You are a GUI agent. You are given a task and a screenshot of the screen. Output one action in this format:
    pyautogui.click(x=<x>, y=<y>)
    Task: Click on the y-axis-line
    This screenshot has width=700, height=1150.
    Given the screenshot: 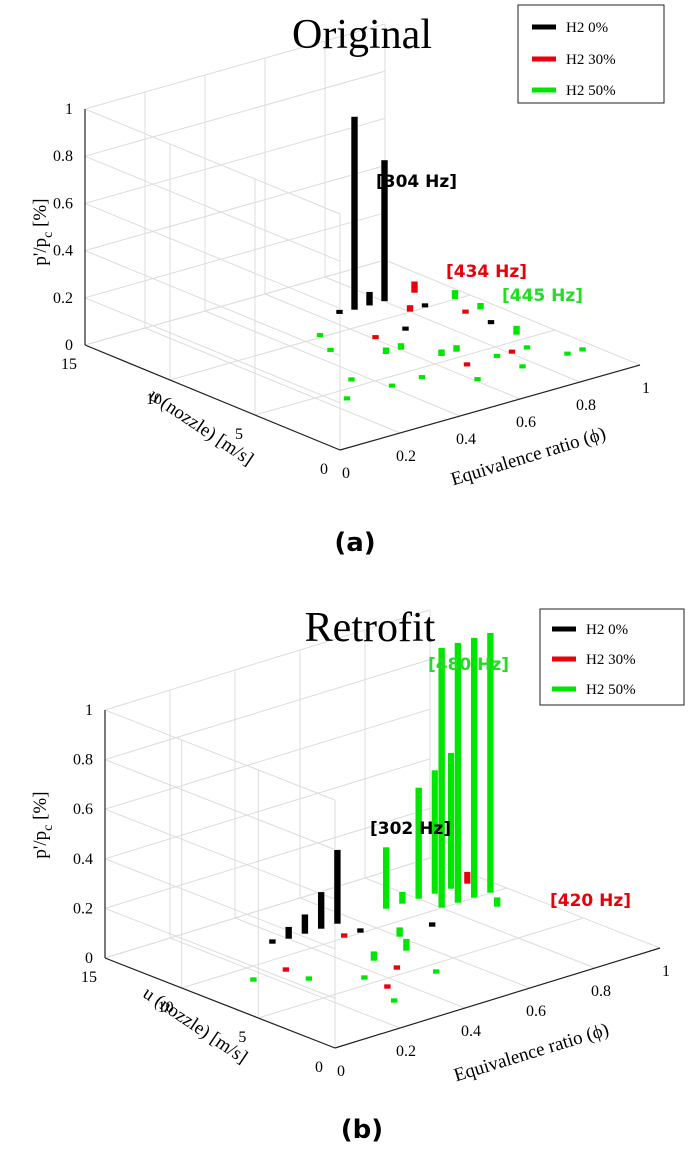 What is the action you would take?
    pyautogui.click(x=220, y=1003)
    